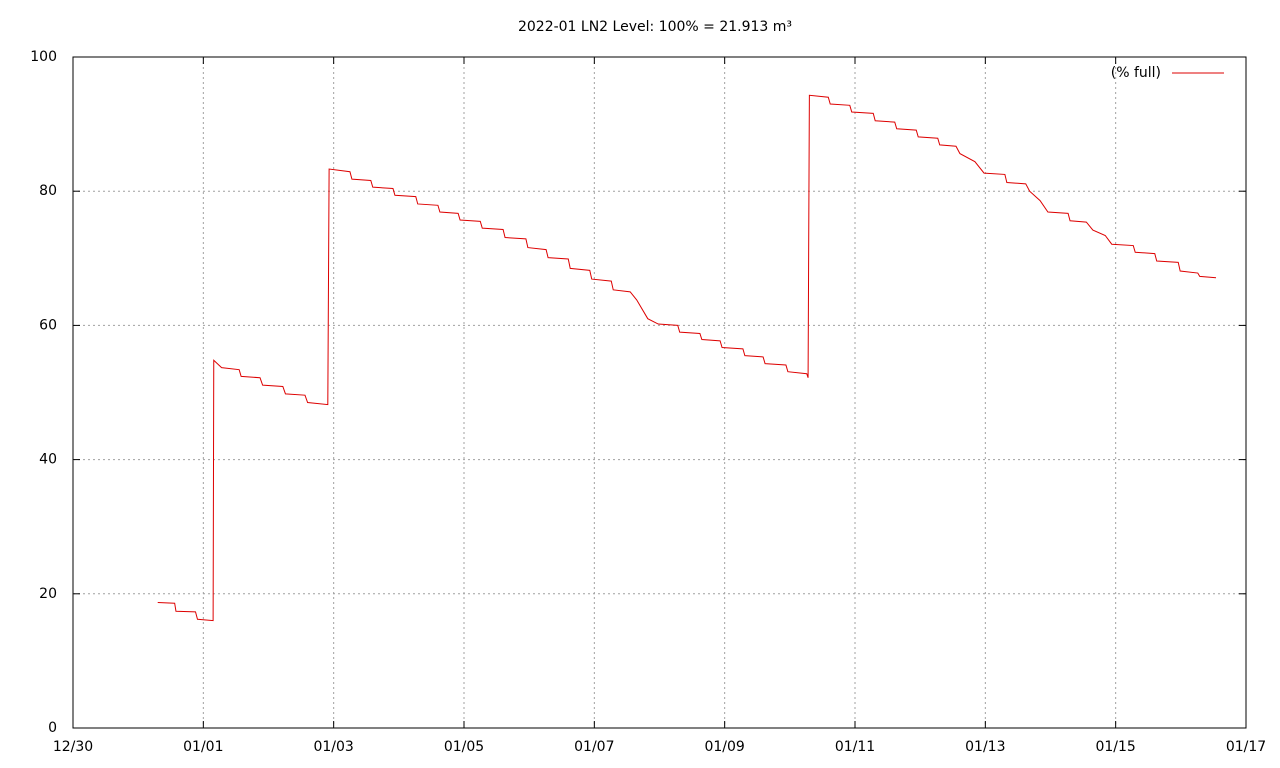  What do you see at coordinates (724, 747) in the screenshot?
I see `x-tick-label: 01/09` at bounding box center [724, 747].